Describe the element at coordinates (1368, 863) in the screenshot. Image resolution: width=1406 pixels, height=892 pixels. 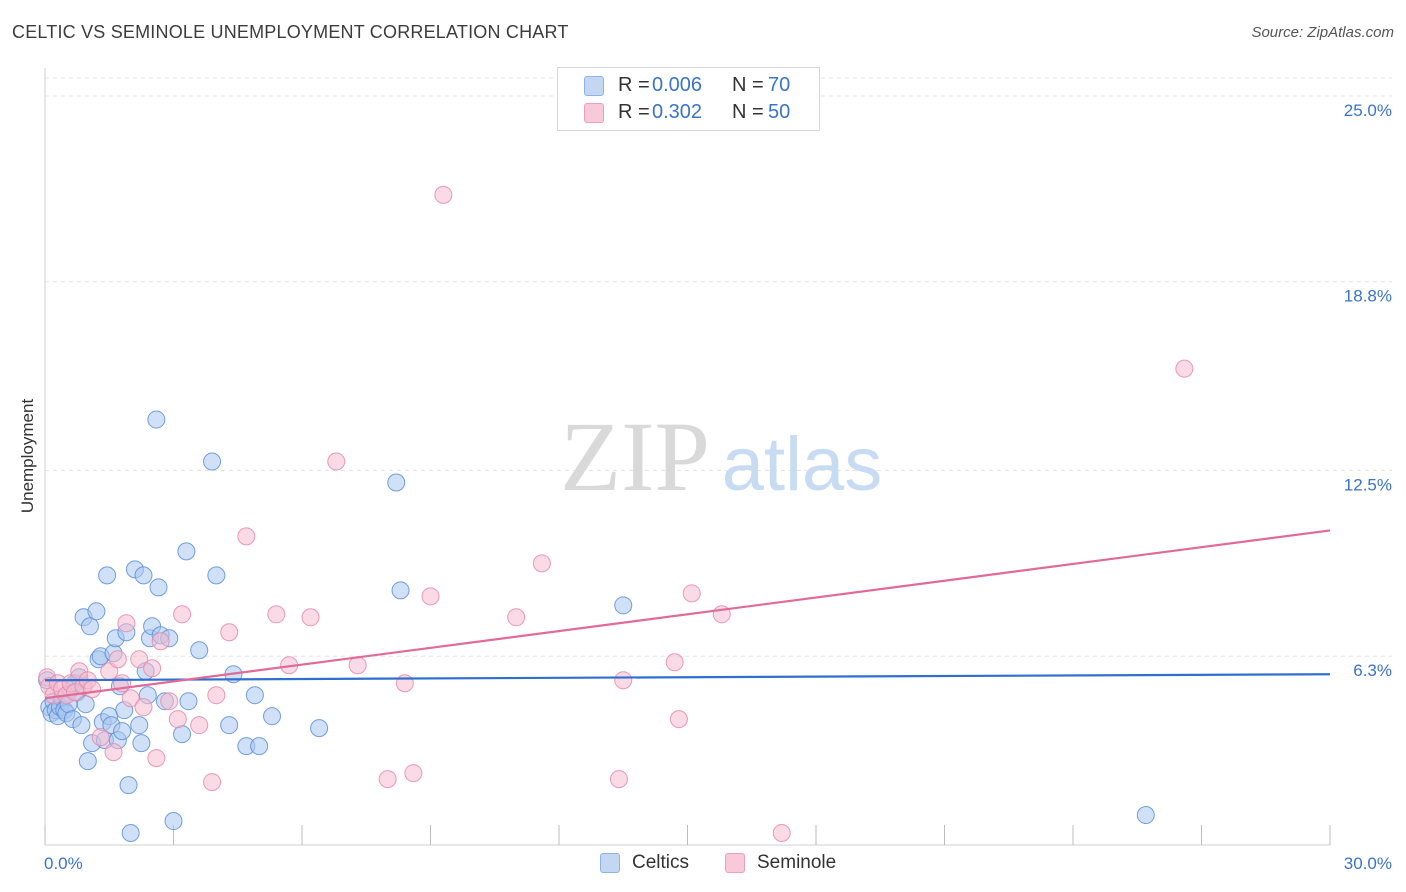
I see `x-tick-label: 30.0%` at that location.